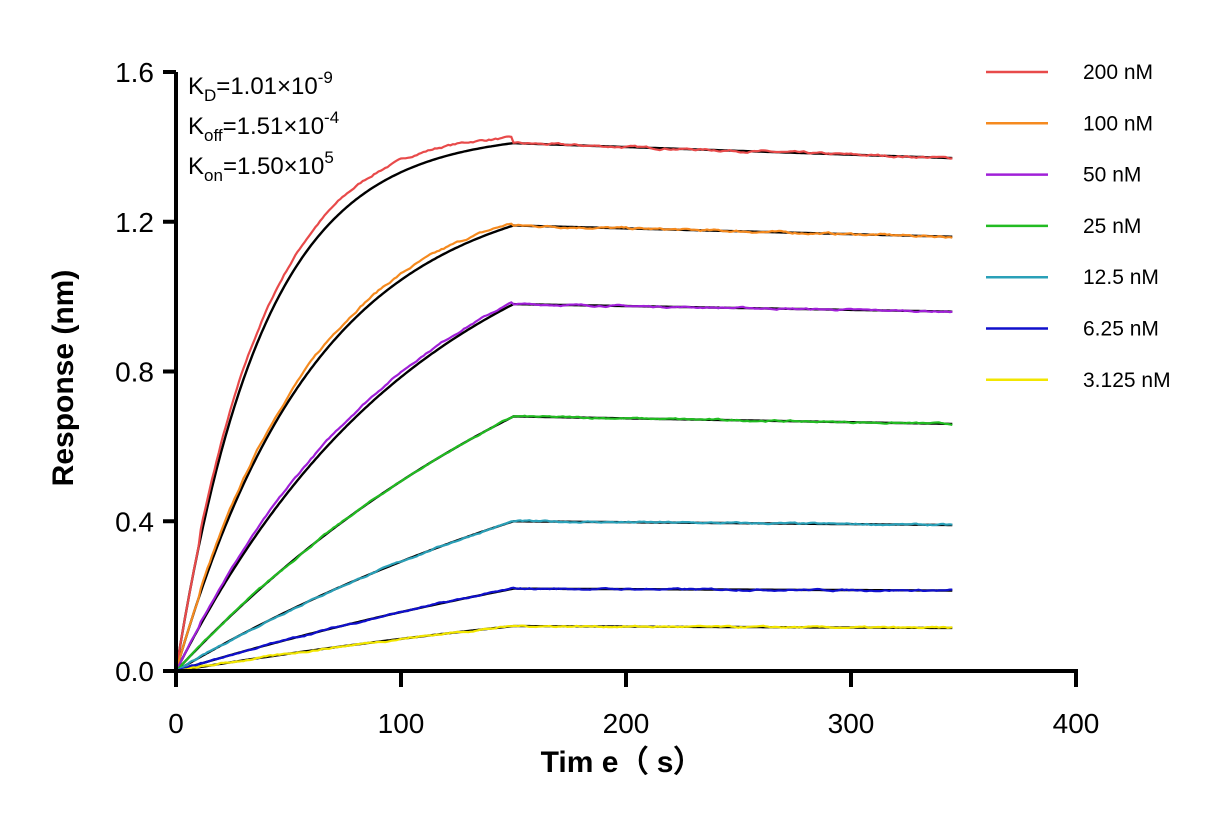  I want to click on y-ticks: 0.0 0.4 0.8 1.2 1.6, so click(145, 372).